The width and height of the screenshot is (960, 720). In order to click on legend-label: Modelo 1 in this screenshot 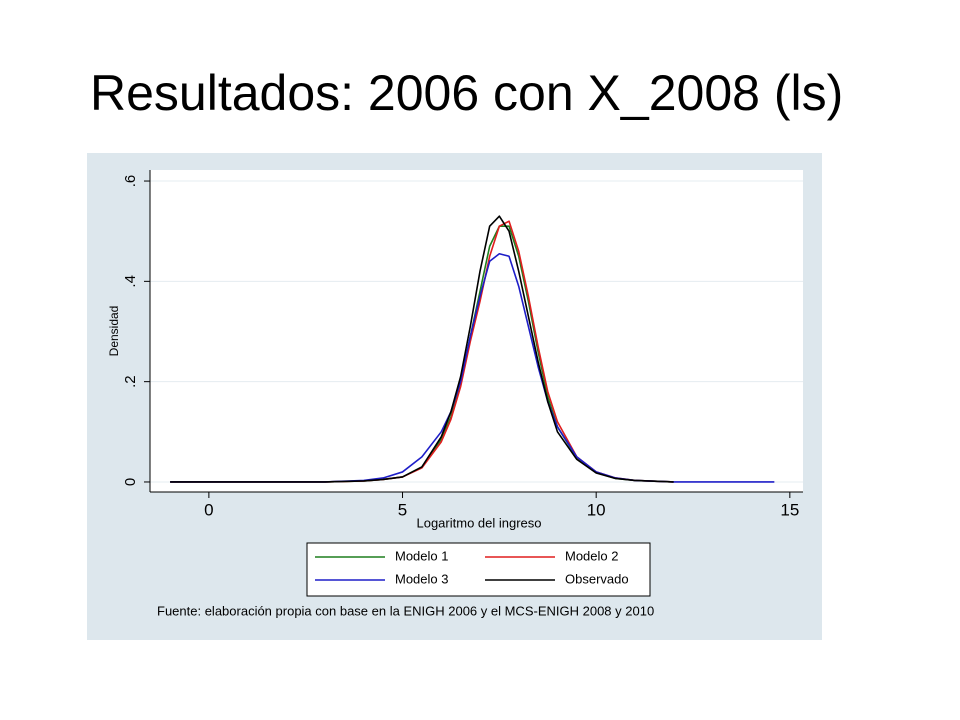, I will do `click(421, 555)`.